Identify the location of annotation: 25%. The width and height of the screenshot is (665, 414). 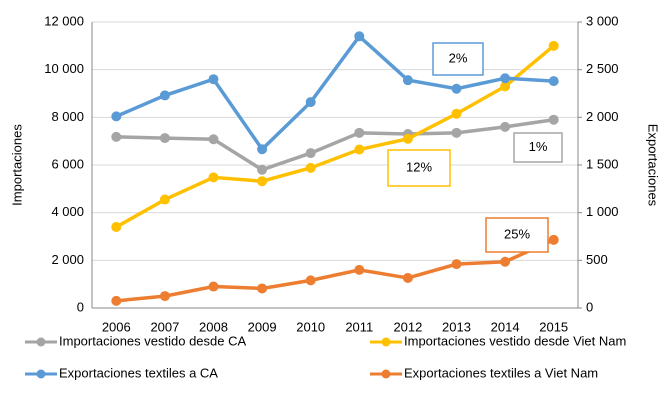
(517, 233).